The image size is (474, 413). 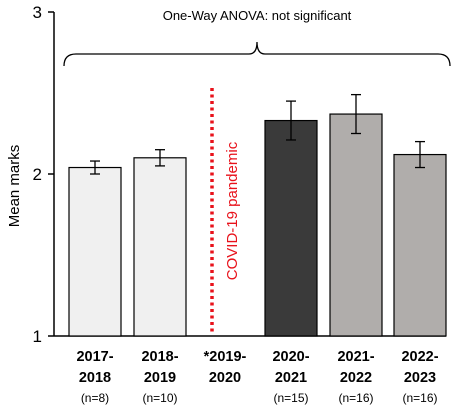 What do you see at coordinates (95, 398) in the screenshot?
I see `sample-size-label: (n=8)` at bounding box center [95, 398].